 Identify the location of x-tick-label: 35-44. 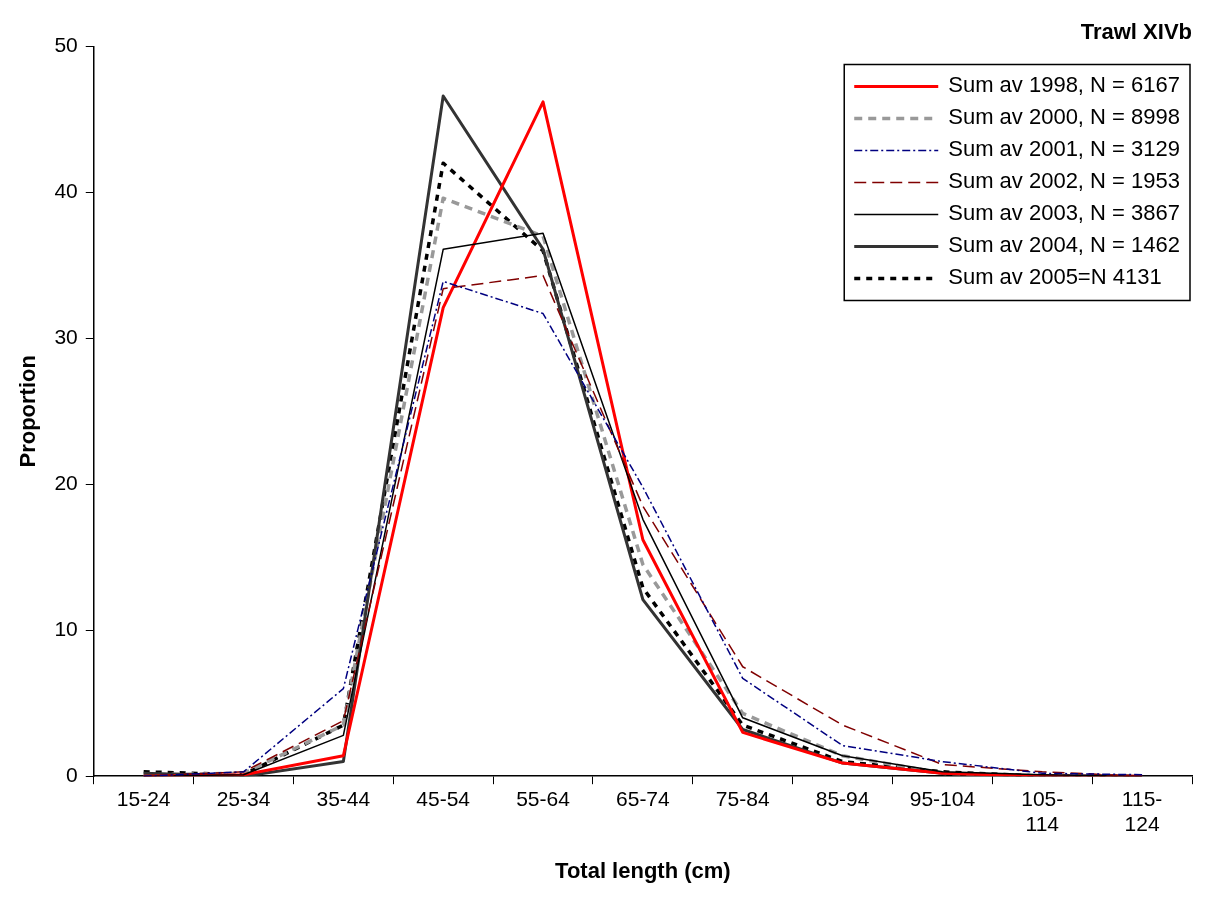
(343, 798).